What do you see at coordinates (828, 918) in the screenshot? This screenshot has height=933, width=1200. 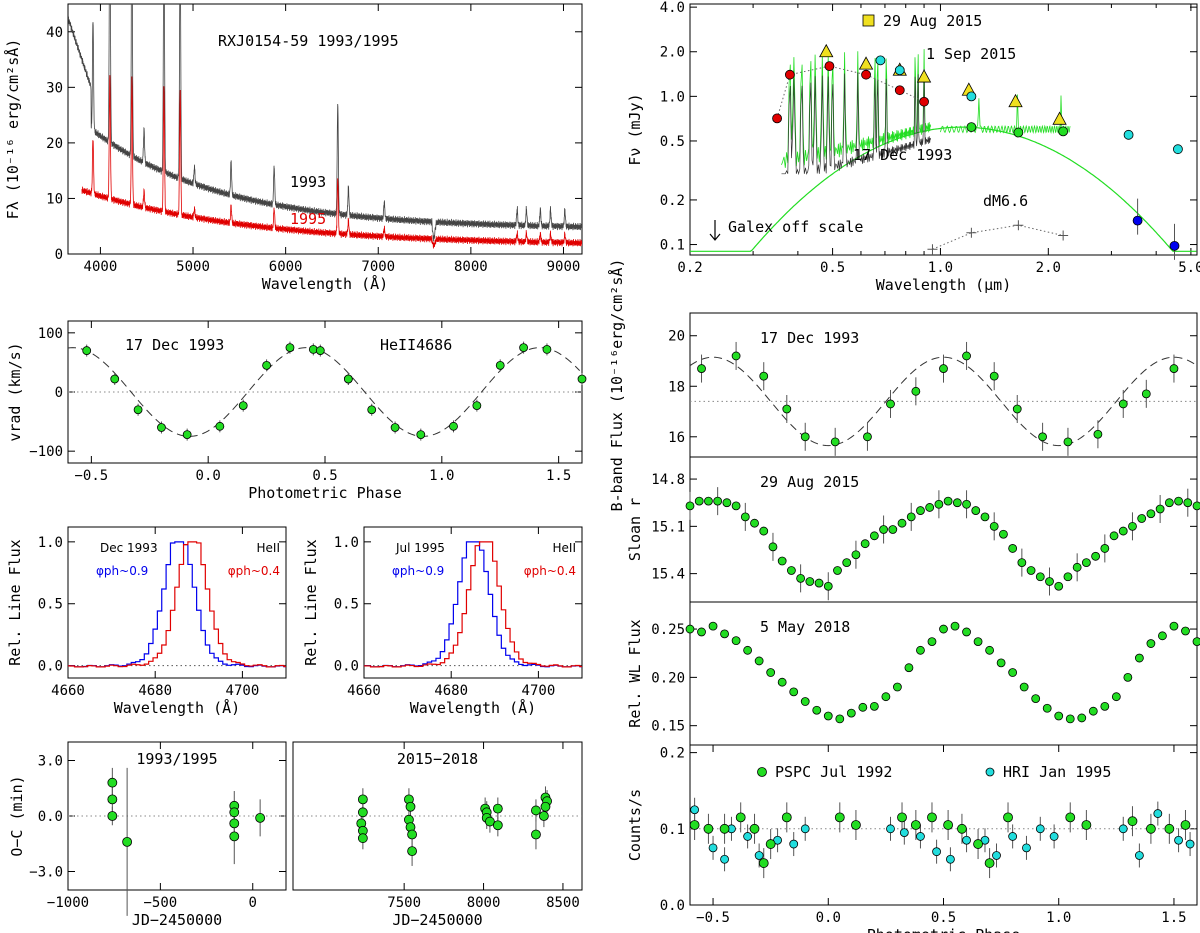 I see `xray-xtick-label: 0.0` at bounding box center [828, 918].